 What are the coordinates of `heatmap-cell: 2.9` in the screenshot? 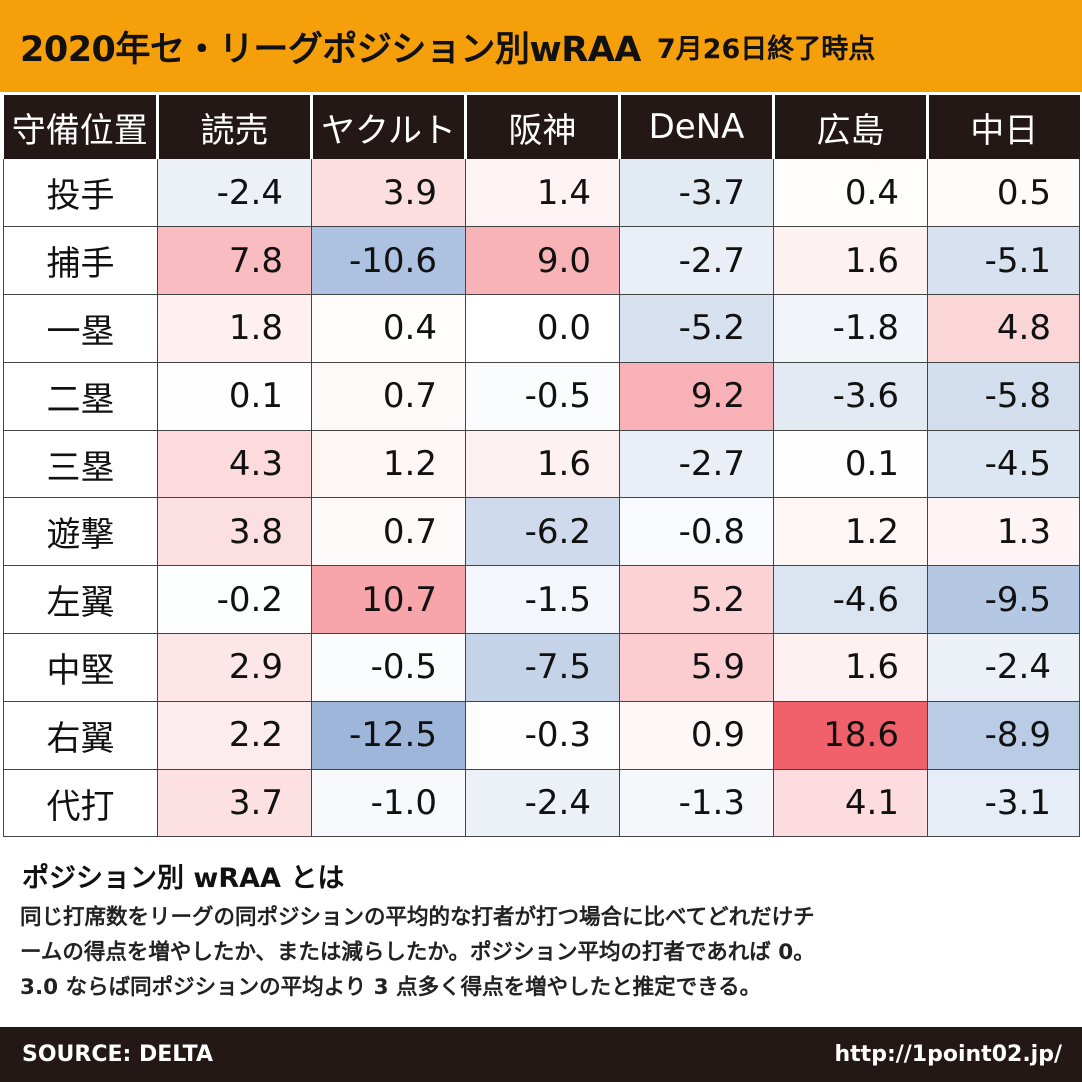 It's located at (234, 667).